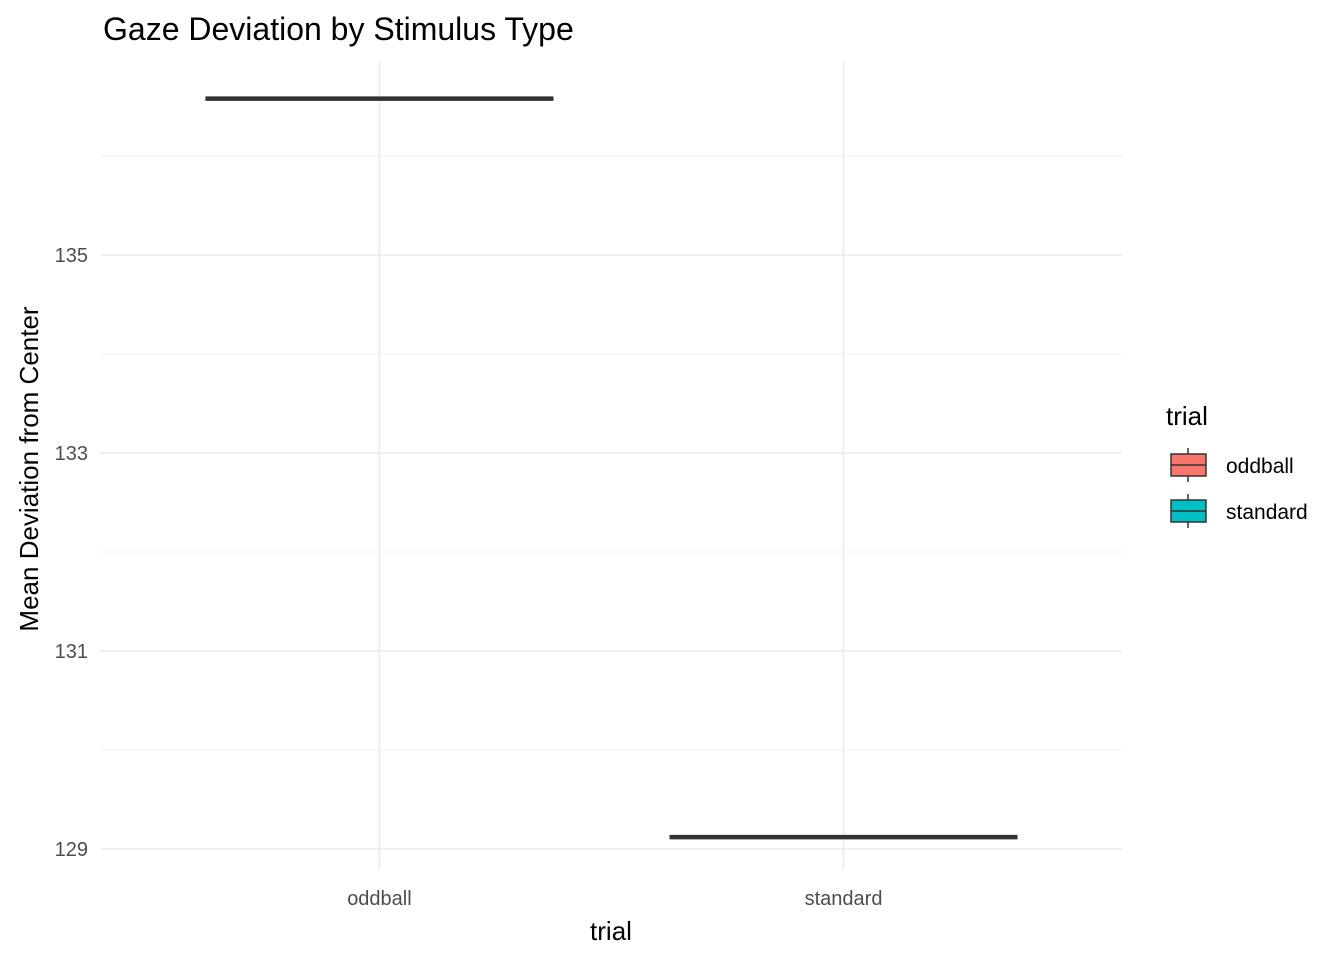 This screenshot has height=960, width=1344. Describe the element at coordinates (1267, 512) in the screenshot. I see `legend-label: standard` at that location.